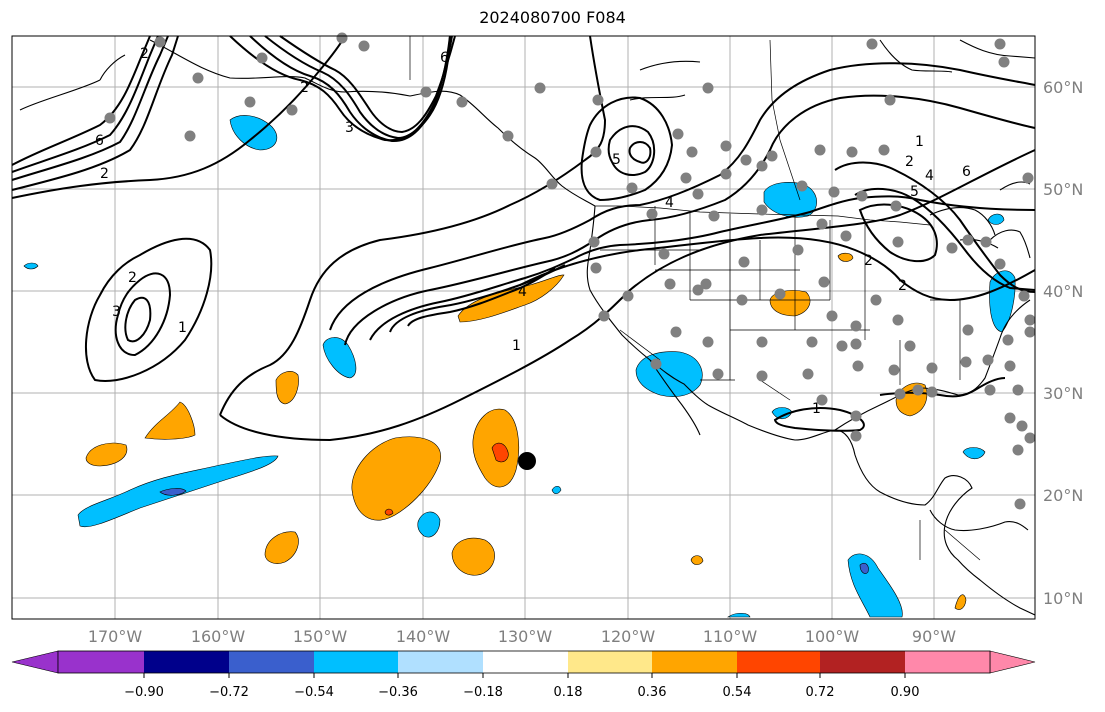 This screenshot has width=1105, height=712. Describe the element at coordinates (527, 461) in the screenshot. I see `storm-center-marker` at that location.